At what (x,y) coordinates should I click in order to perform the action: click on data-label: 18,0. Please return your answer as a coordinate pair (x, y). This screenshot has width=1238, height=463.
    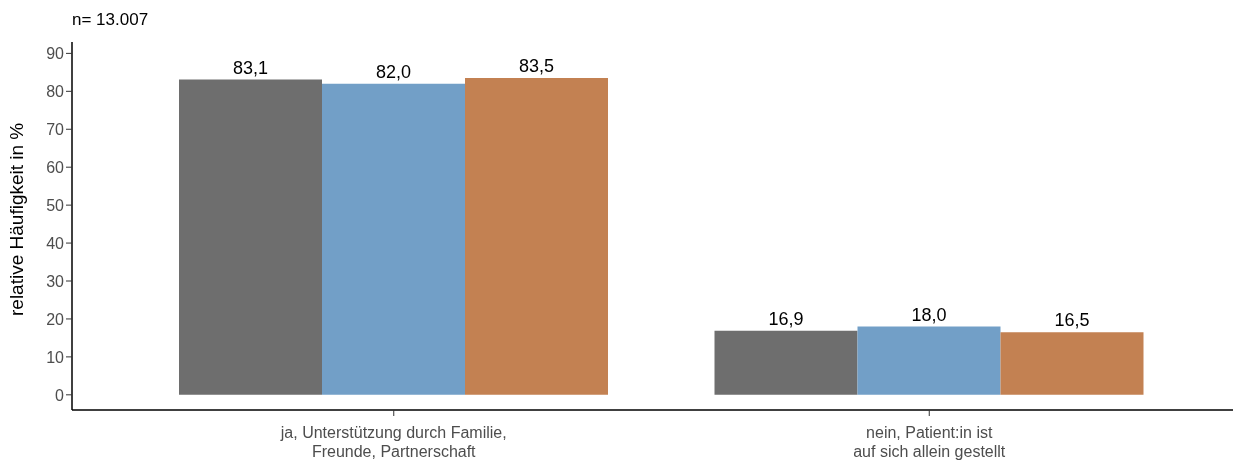
    Looking at the image, I should click on (929, 314).